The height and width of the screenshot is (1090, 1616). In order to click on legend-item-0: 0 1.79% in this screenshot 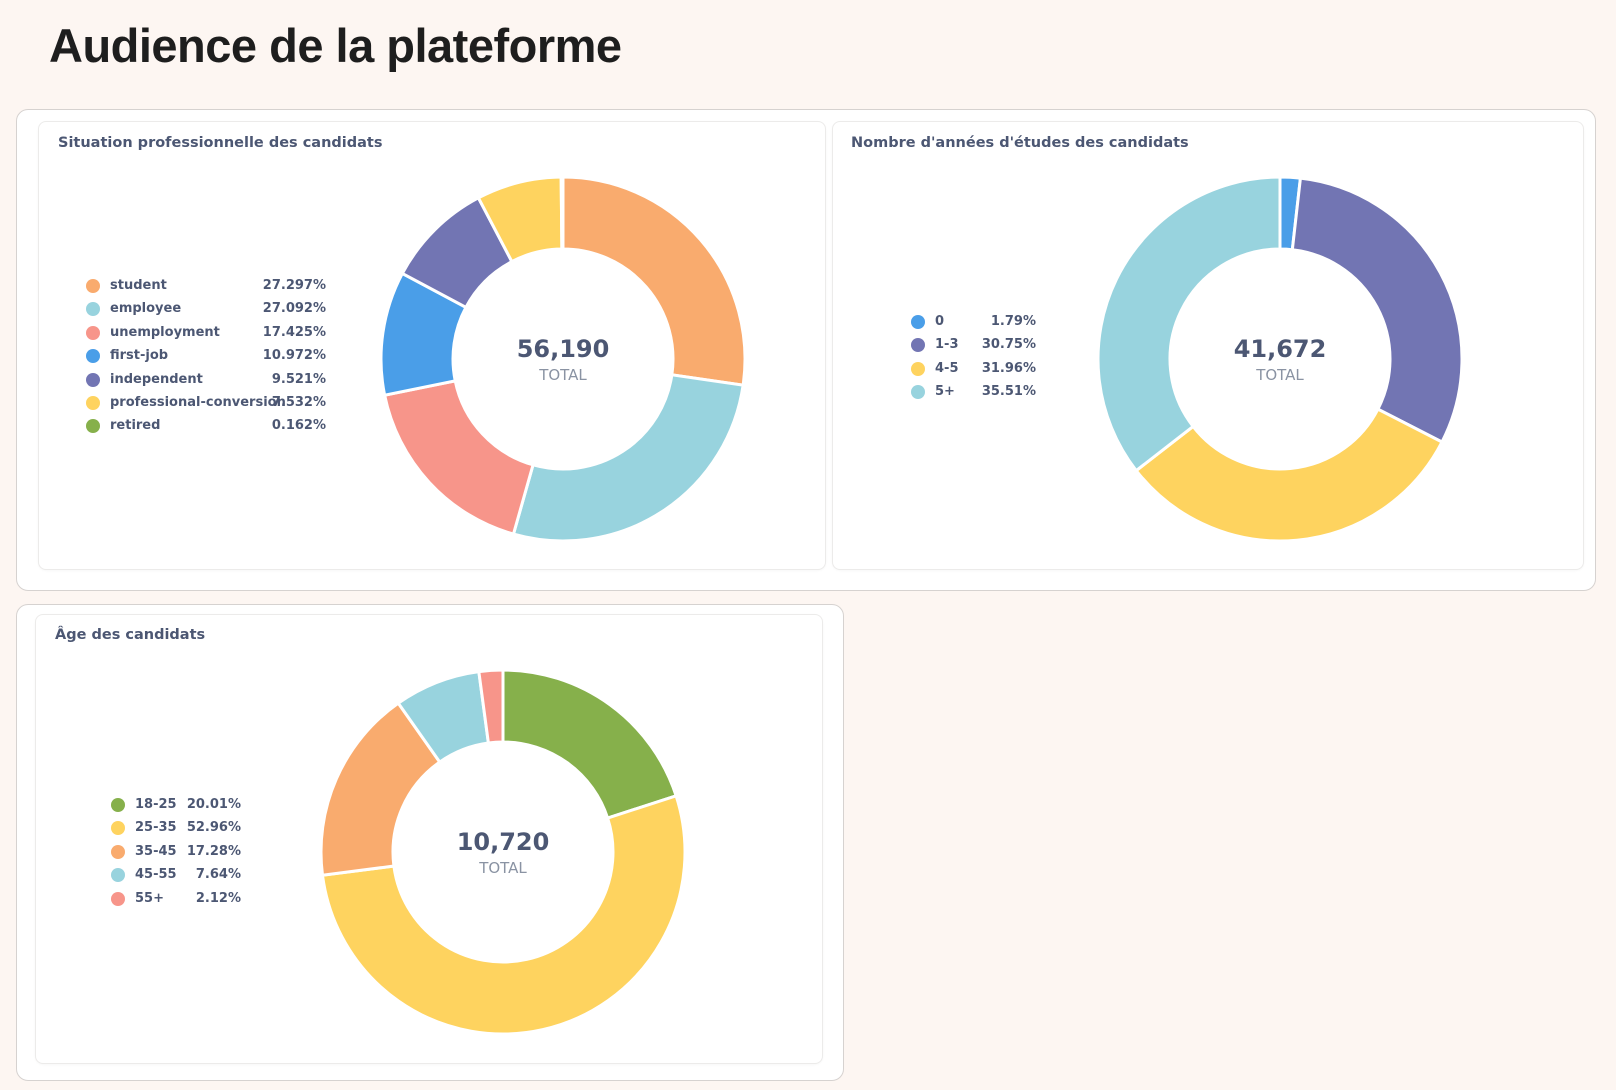, I will do `click(973, 322)`.